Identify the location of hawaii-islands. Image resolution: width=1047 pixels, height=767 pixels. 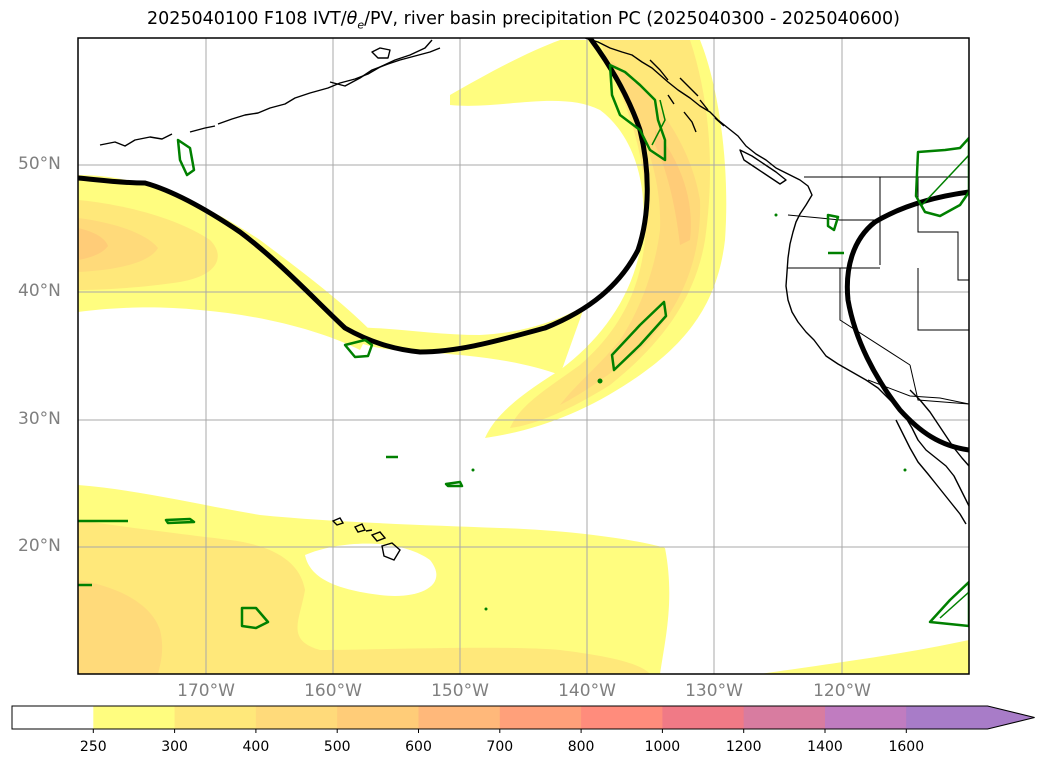
(366, 539).